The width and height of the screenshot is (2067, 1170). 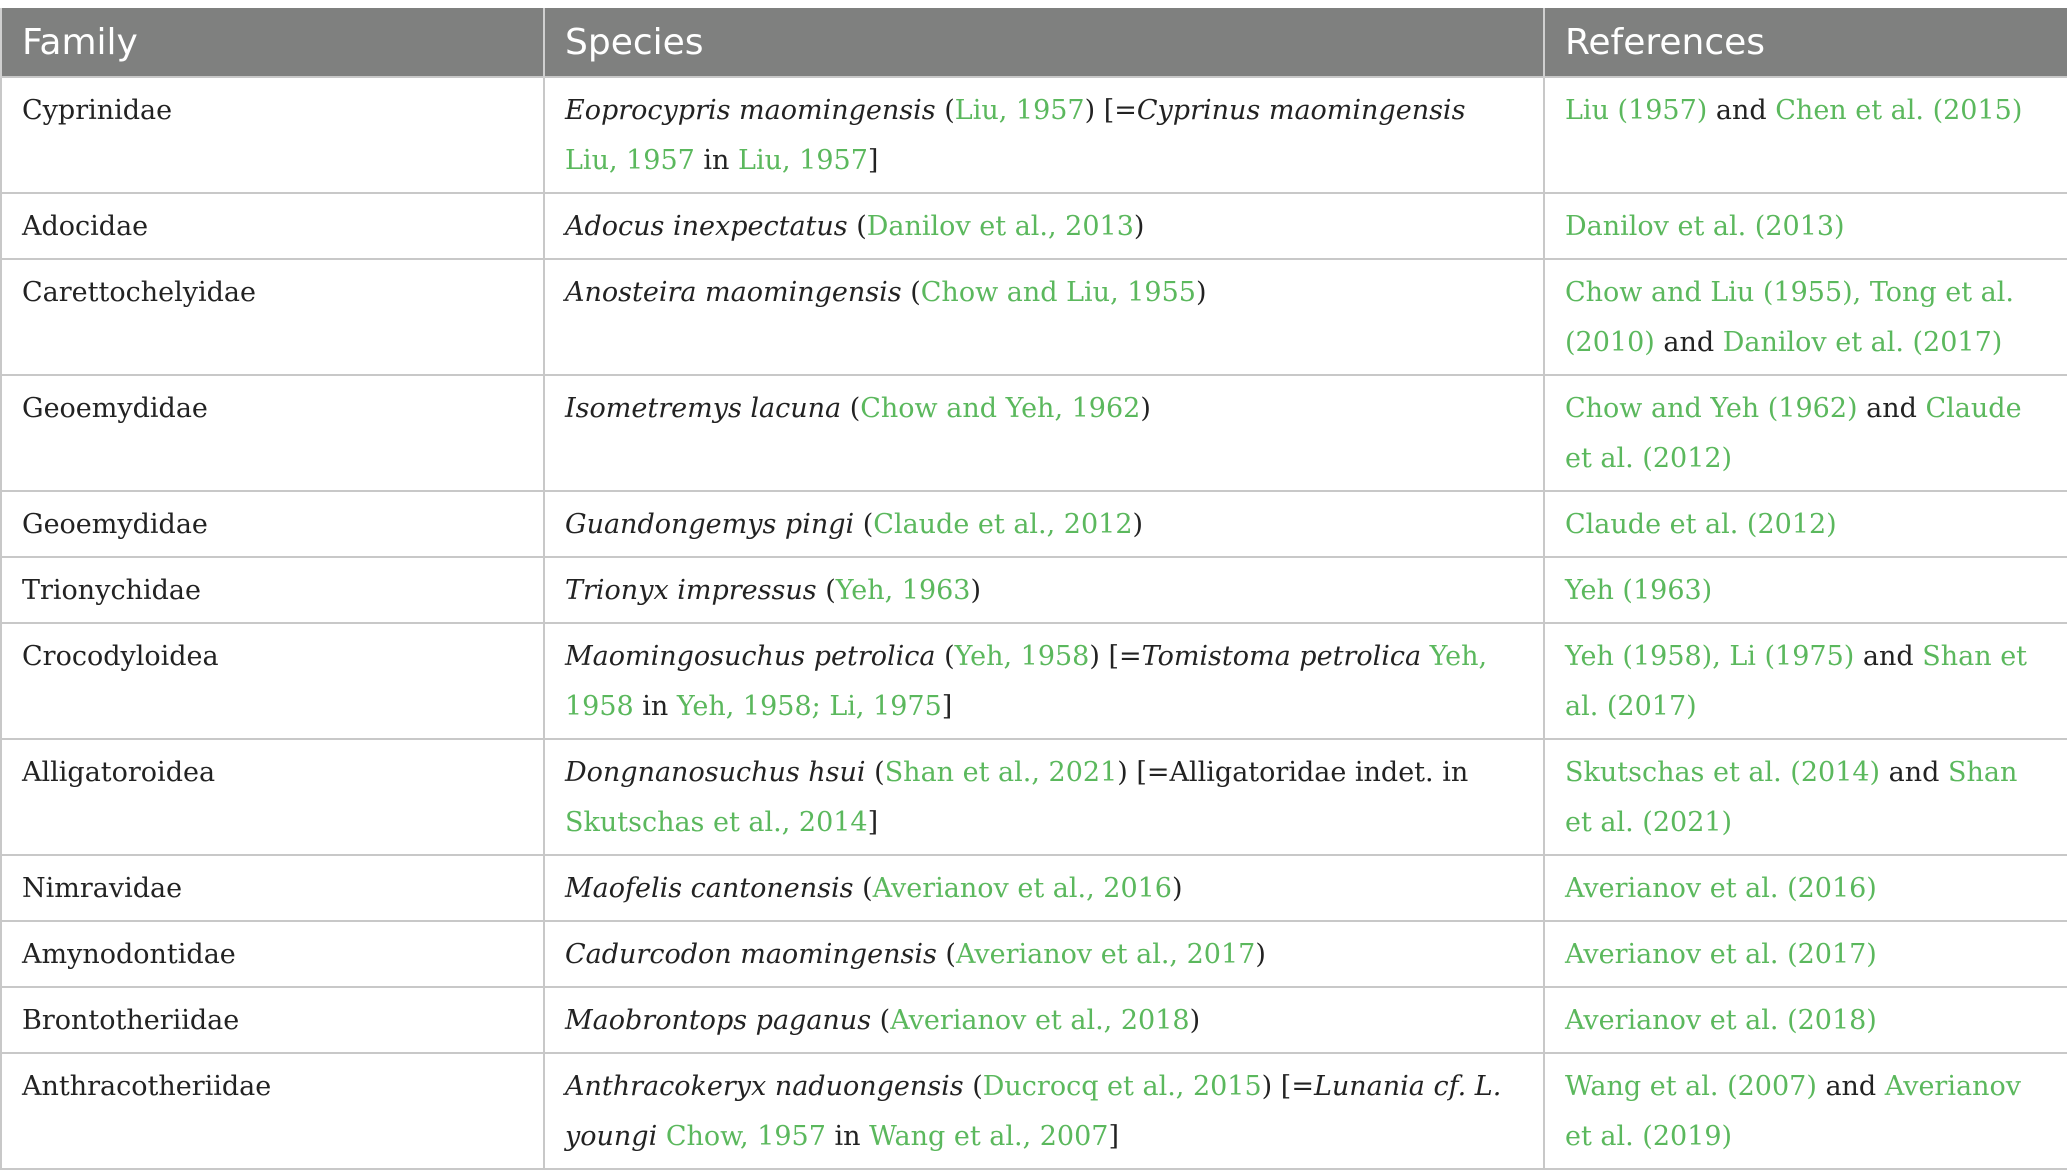 I want to click on text-fragment: ) [=, so click(x=1110, y=110).